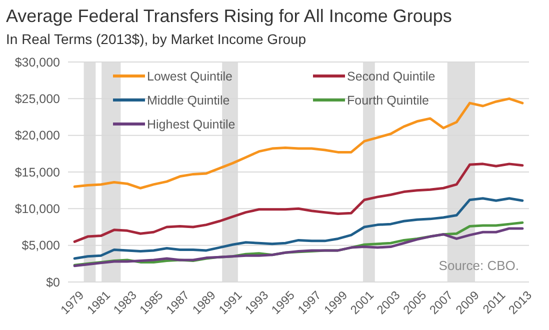  What do you see at coordinates (37, 62) in the screenshot?
I see `y-tick-label: $30,000` at bounding box center [37, 62].